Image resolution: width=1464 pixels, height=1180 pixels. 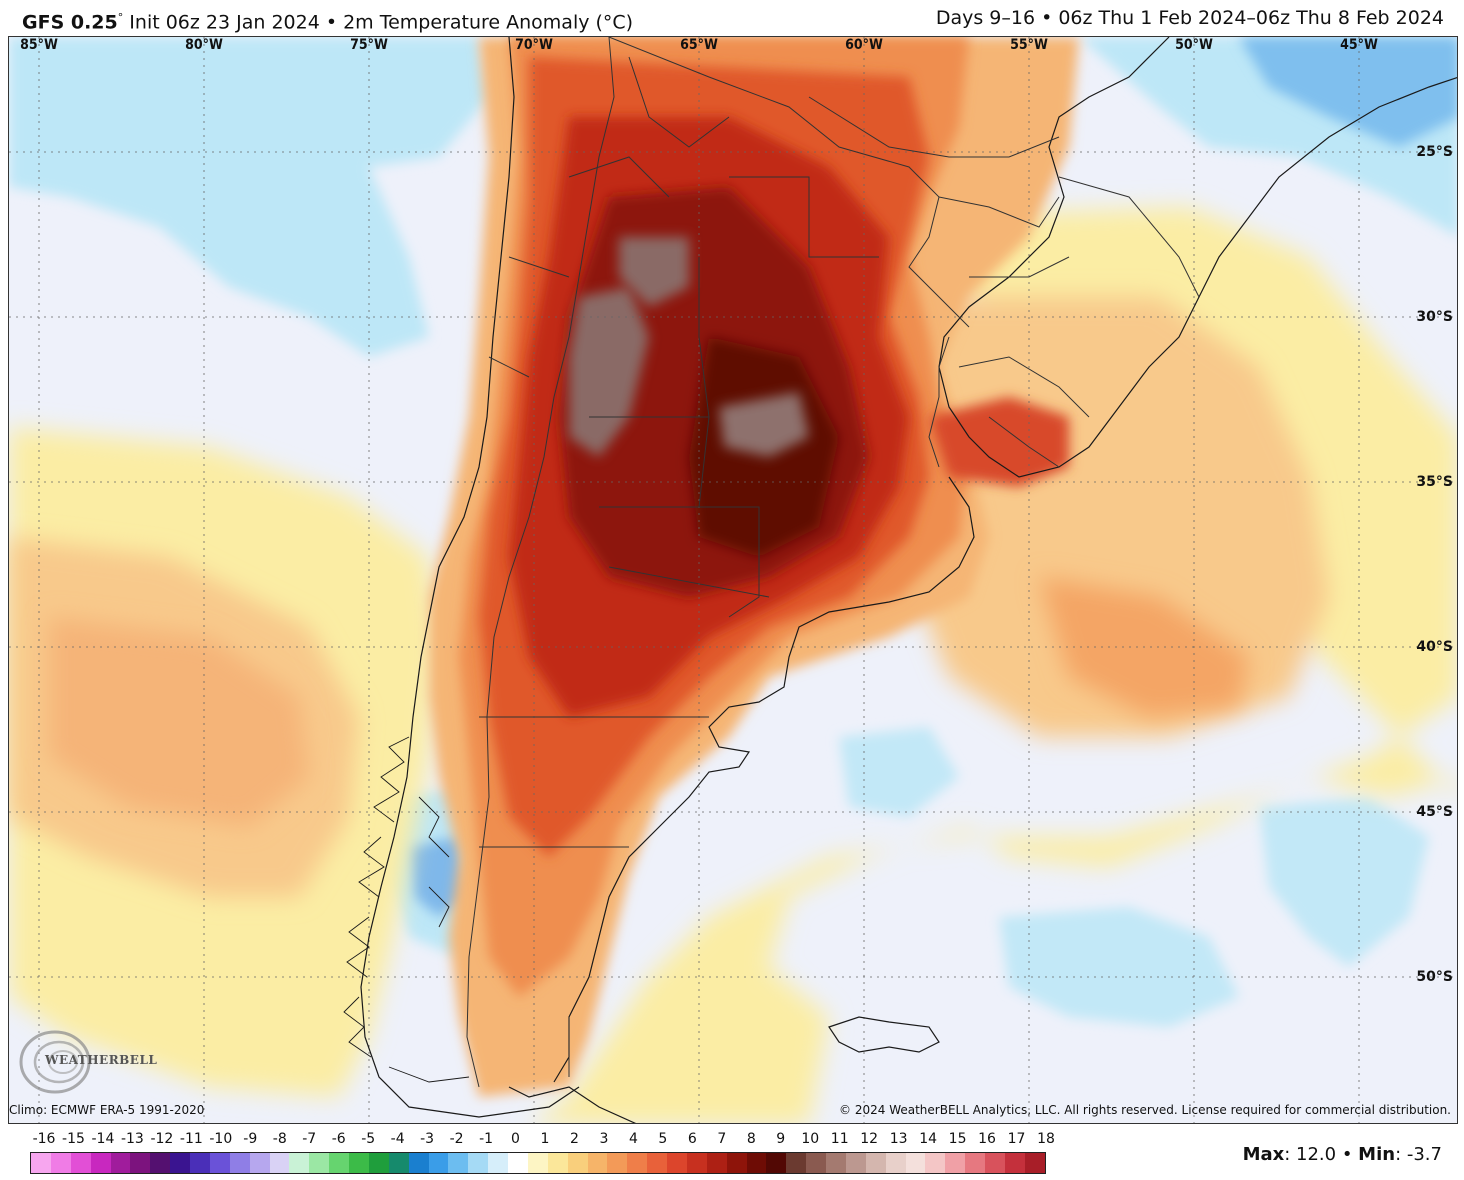 I want to click on colorbar-tick-label: -16, so click(x=44, y=1139).